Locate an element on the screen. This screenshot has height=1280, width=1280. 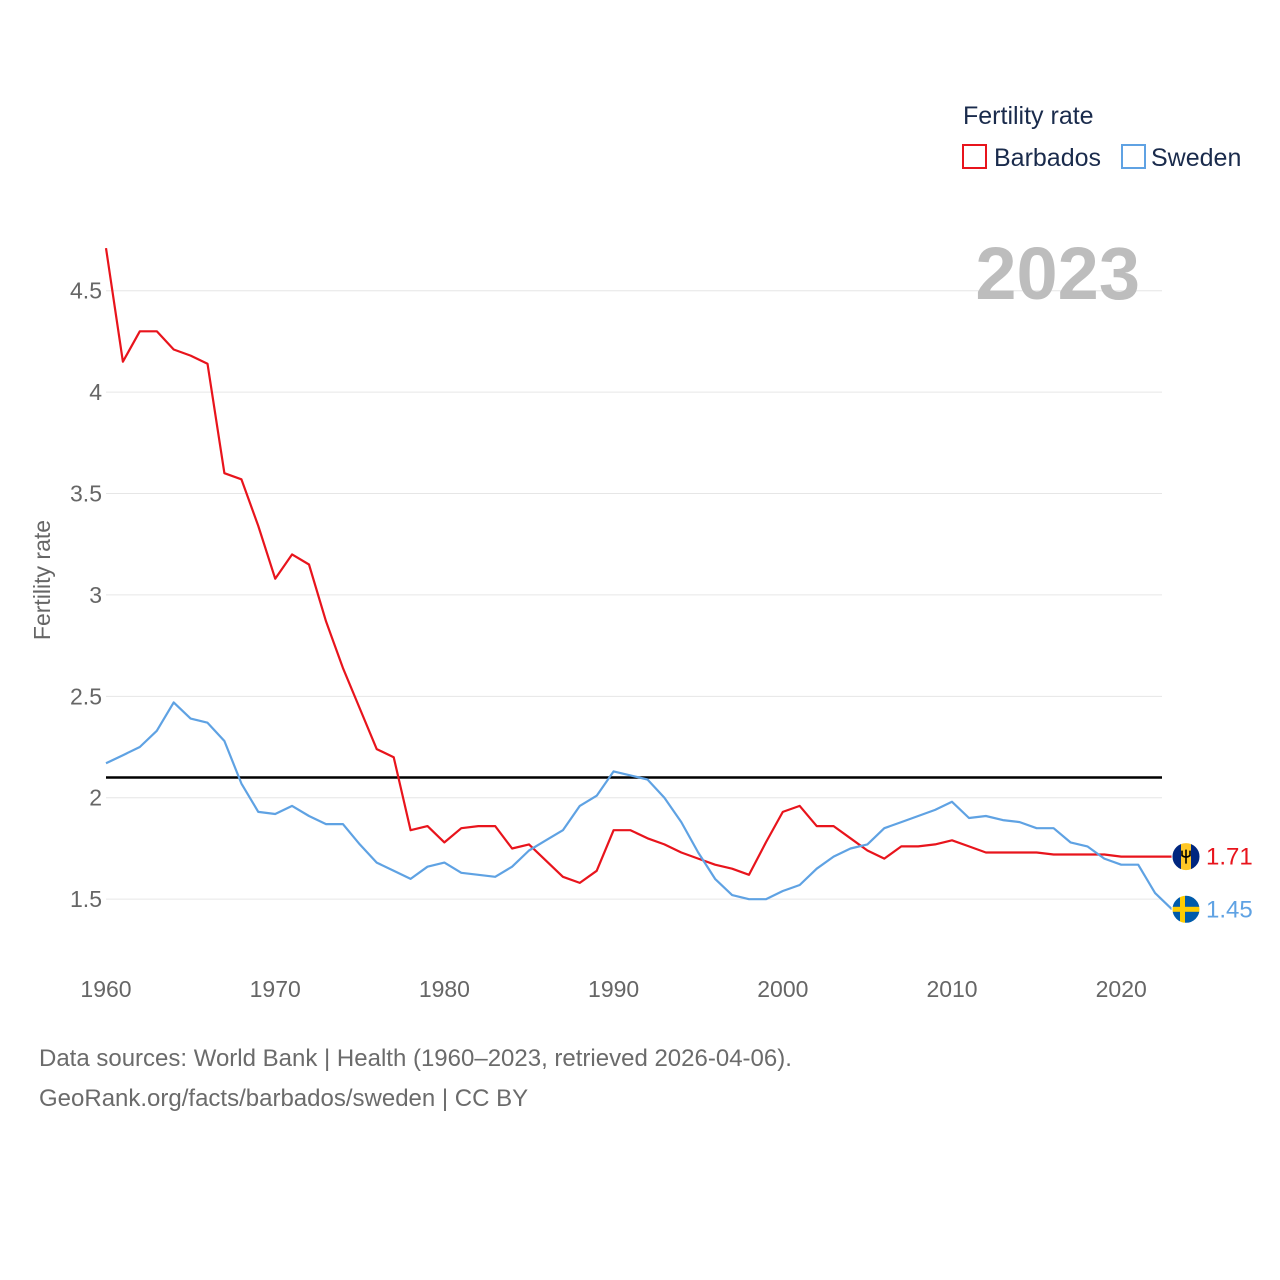
series-end-markers: 1.71 1.45 is located at coordinates (1212, 883).